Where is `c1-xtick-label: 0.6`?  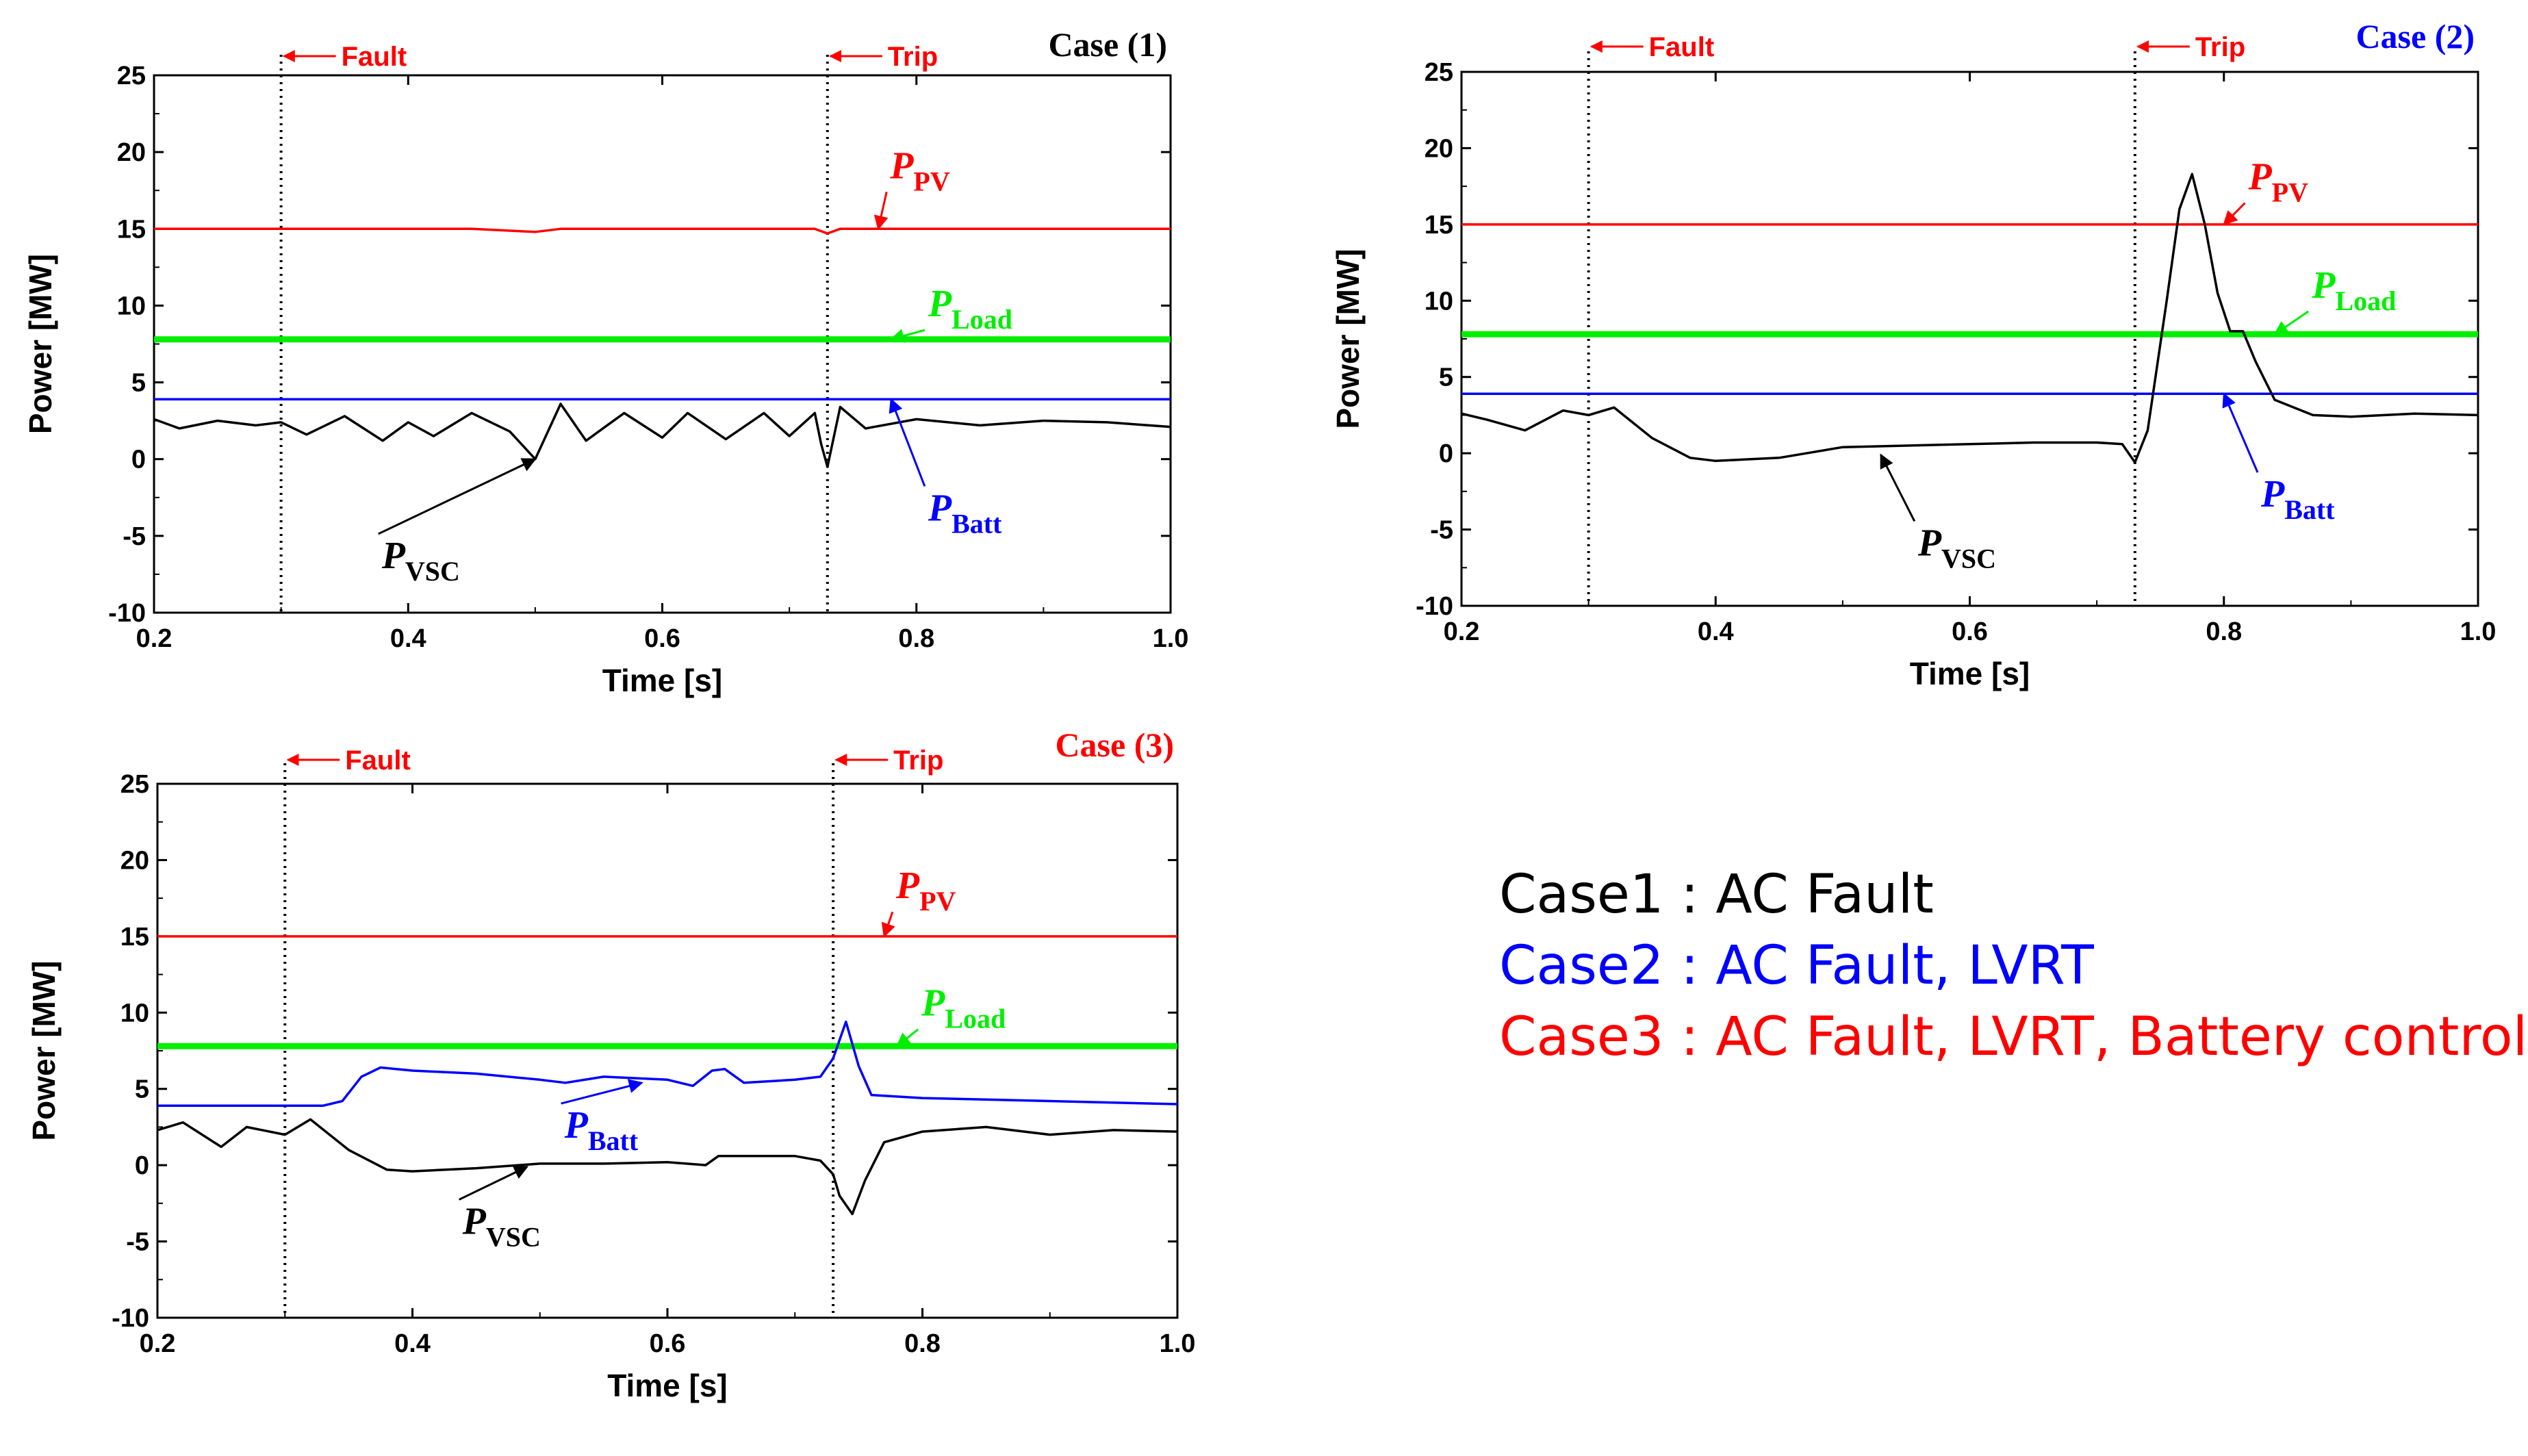
c1-xtick-label: 0.6 is located at coordinates (662, 638).